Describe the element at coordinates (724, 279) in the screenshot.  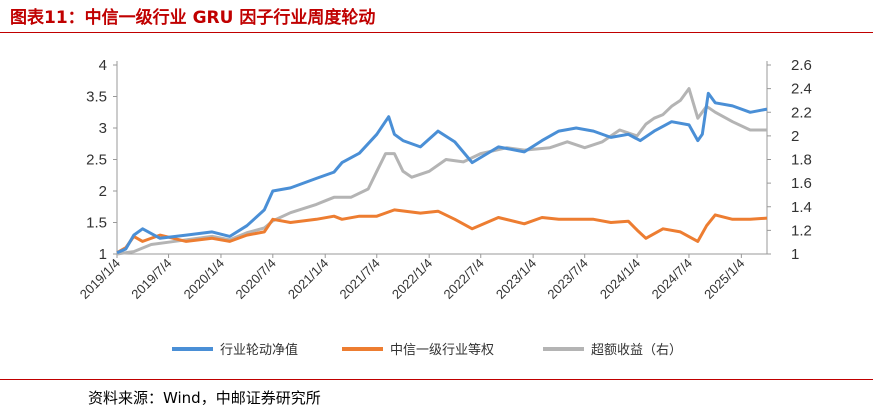
I see `x-tick-label: 2025/1/4` at that location.